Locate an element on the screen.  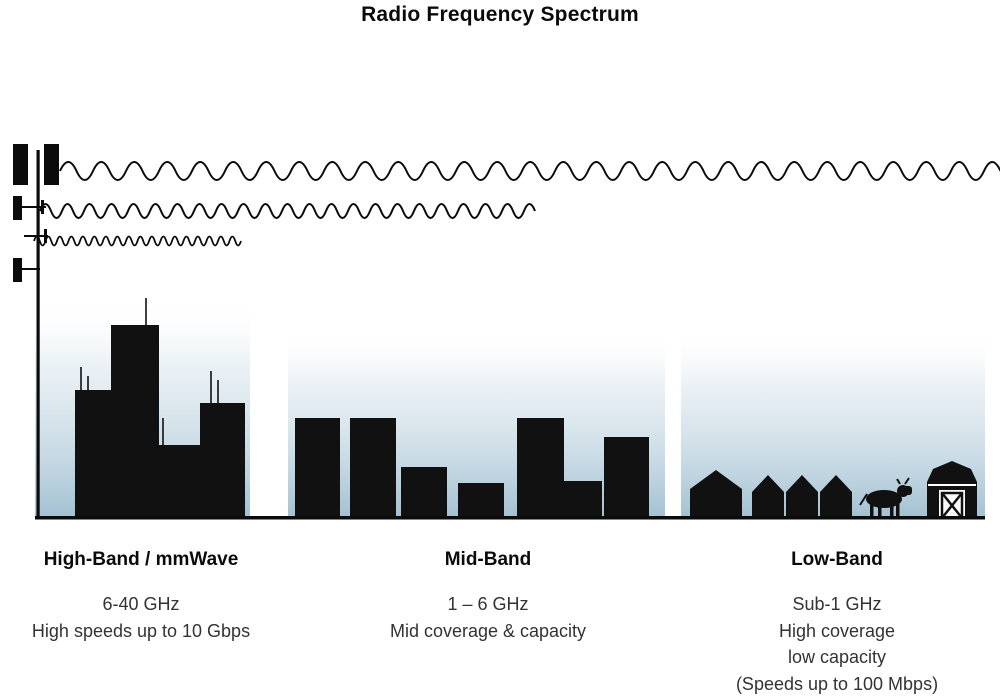
cow-icon is located at coordinates (885, 497).